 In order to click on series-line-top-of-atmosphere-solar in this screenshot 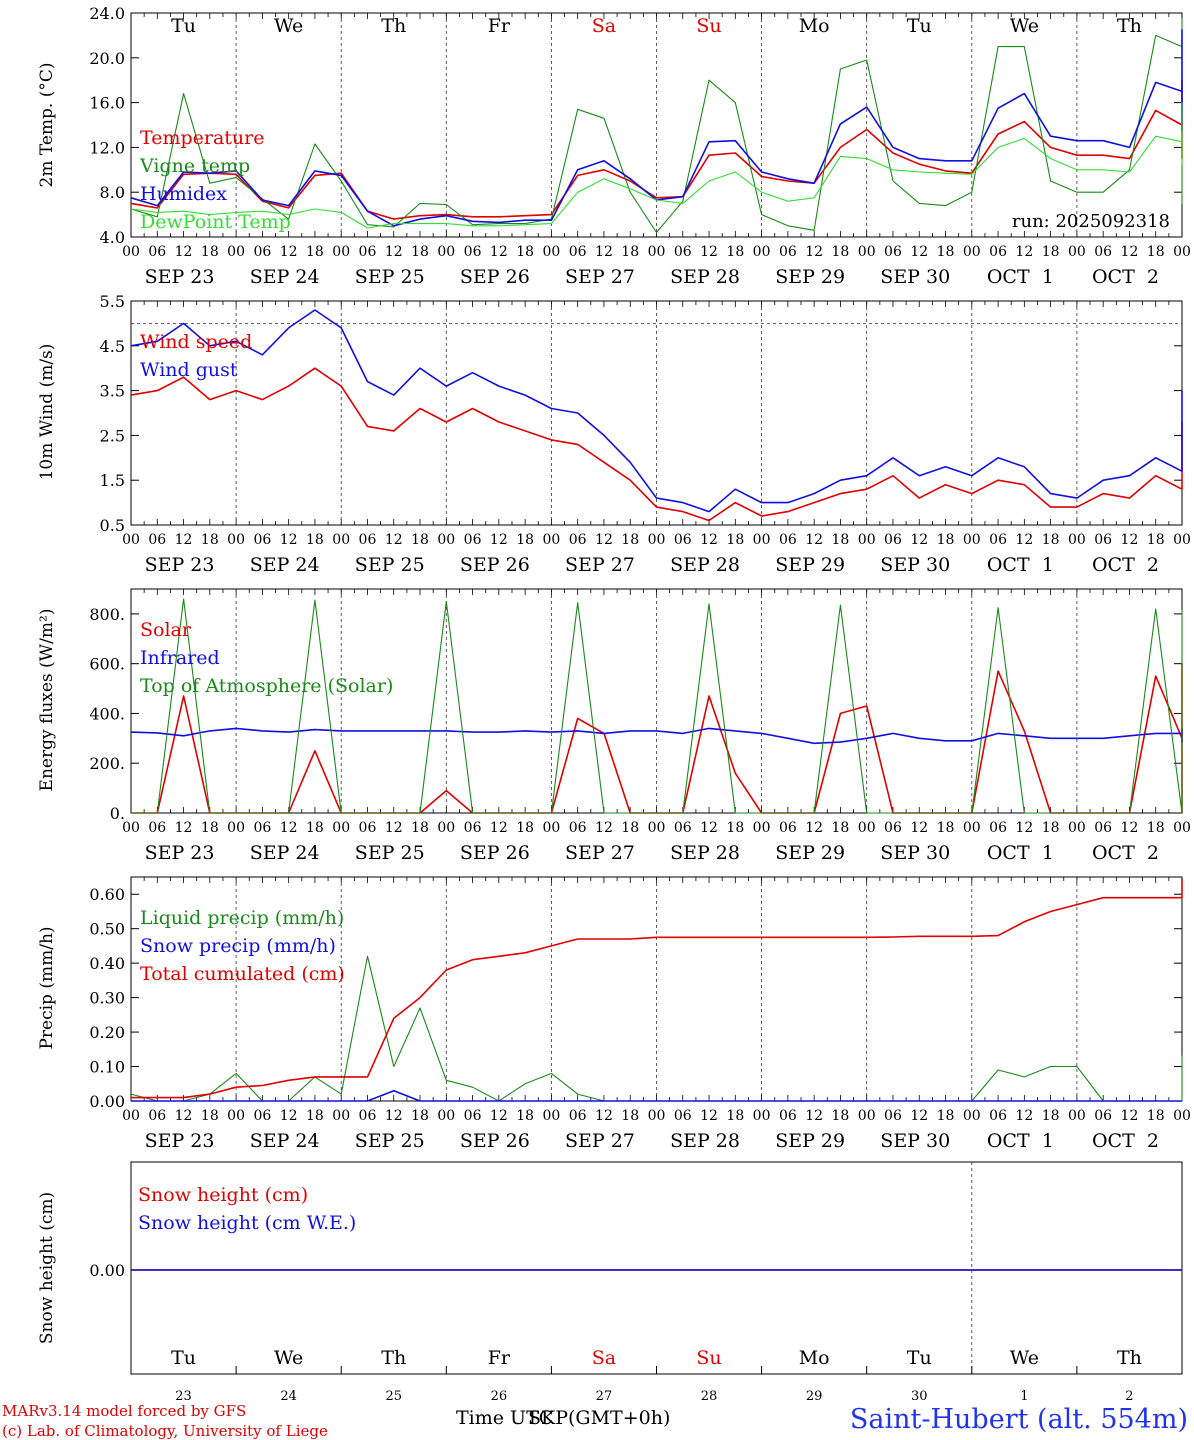, I will do `click(657, 706)`.